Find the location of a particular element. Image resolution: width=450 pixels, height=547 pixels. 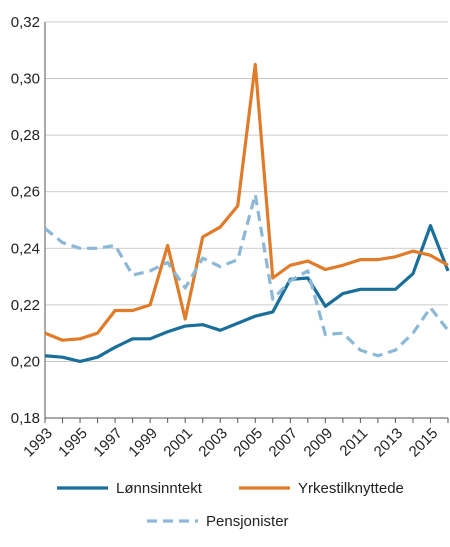

legend-item-2: Pensjonister is located at coordinates (218, 521).